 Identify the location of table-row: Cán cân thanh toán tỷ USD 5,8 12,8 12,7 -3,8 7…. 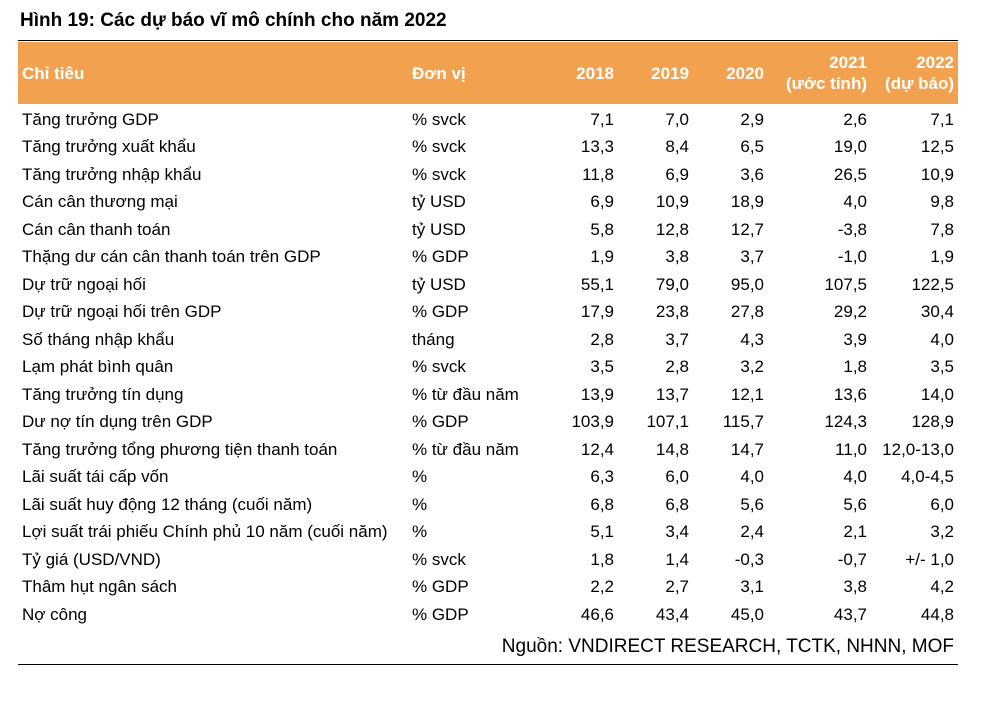
(488, 230).